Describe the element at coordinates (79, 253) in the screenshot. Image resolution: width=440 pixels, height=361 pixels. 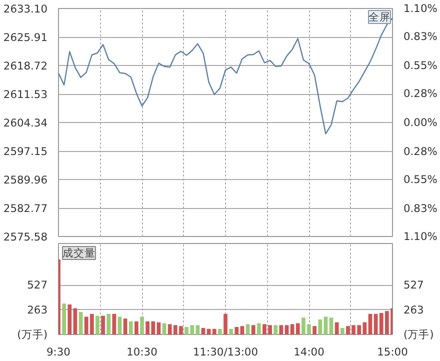
I see `annotation: 成交量` at that location.